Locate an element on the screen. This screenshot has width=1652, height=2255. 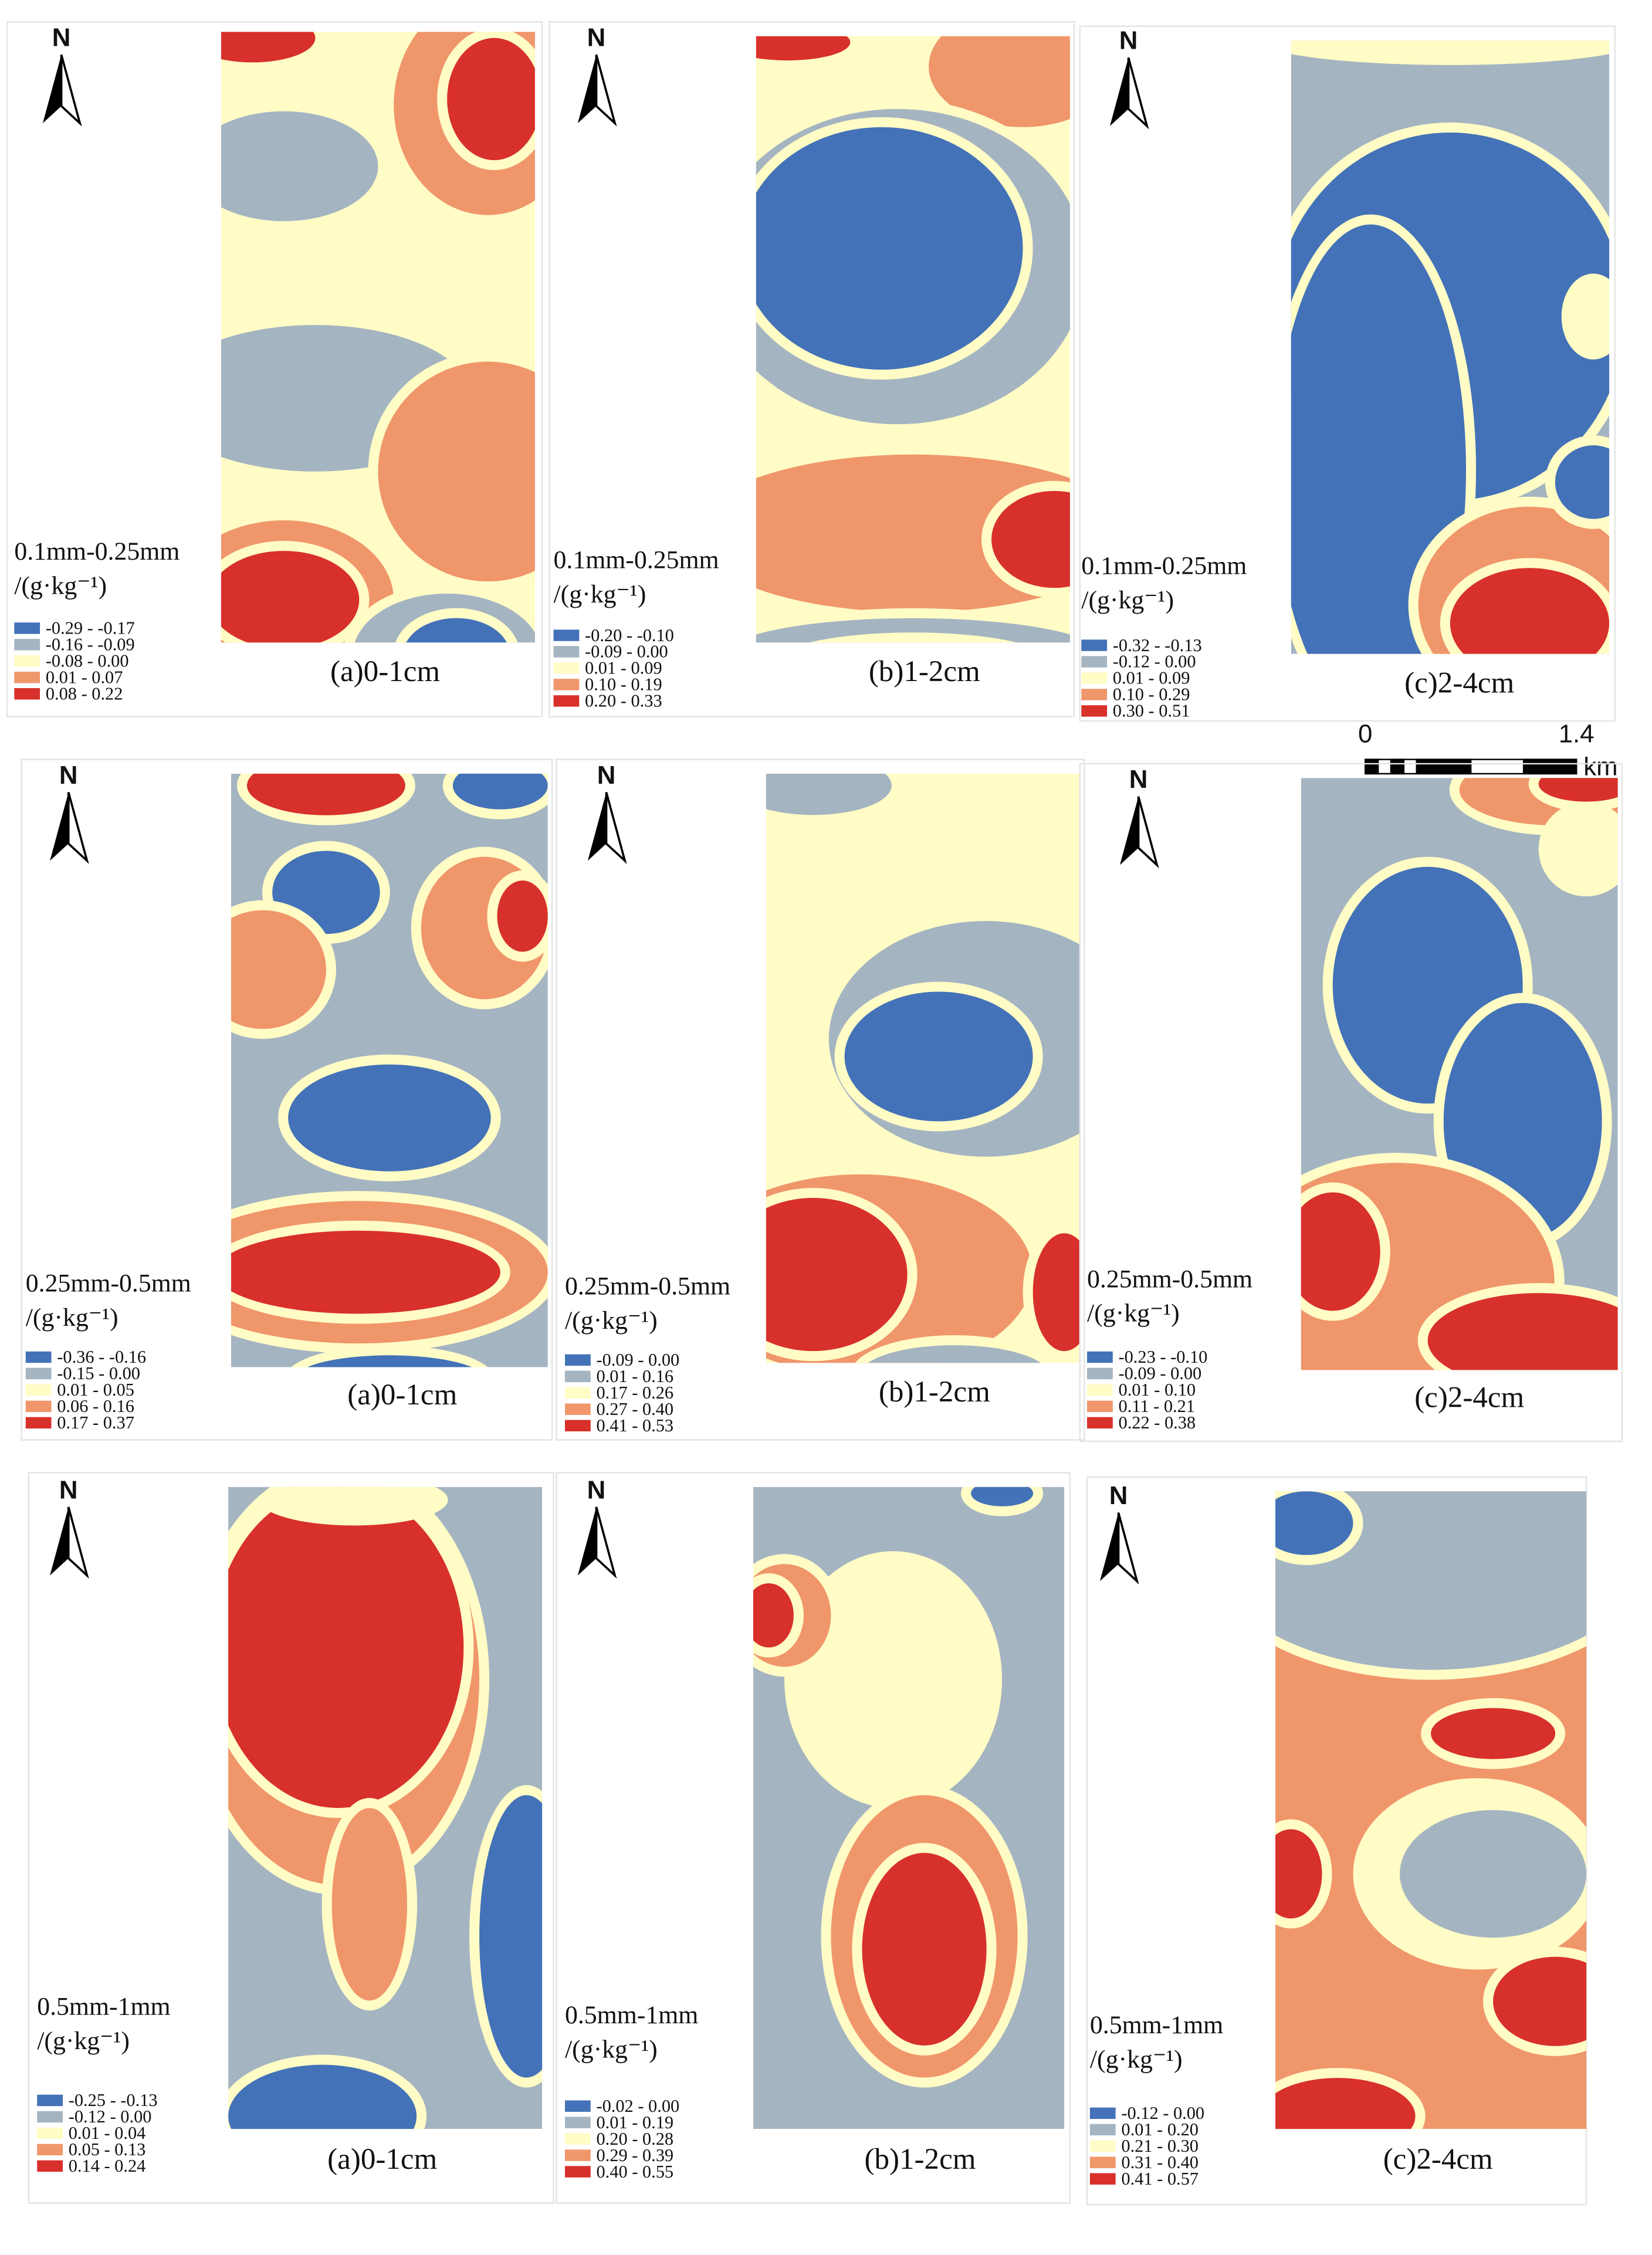
legend-label: -0.23 - -0.10 is located at coordinates (1164, 1357).